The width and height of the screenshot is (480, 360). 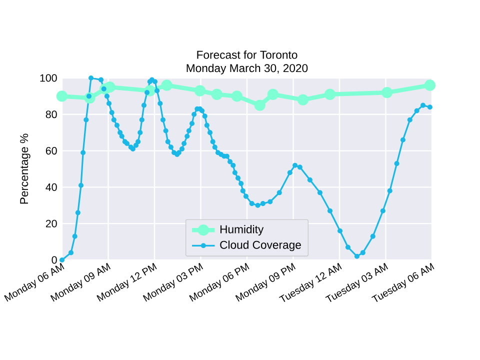 I want to click on y-tick-label: 40, so click(x=51, y=187).